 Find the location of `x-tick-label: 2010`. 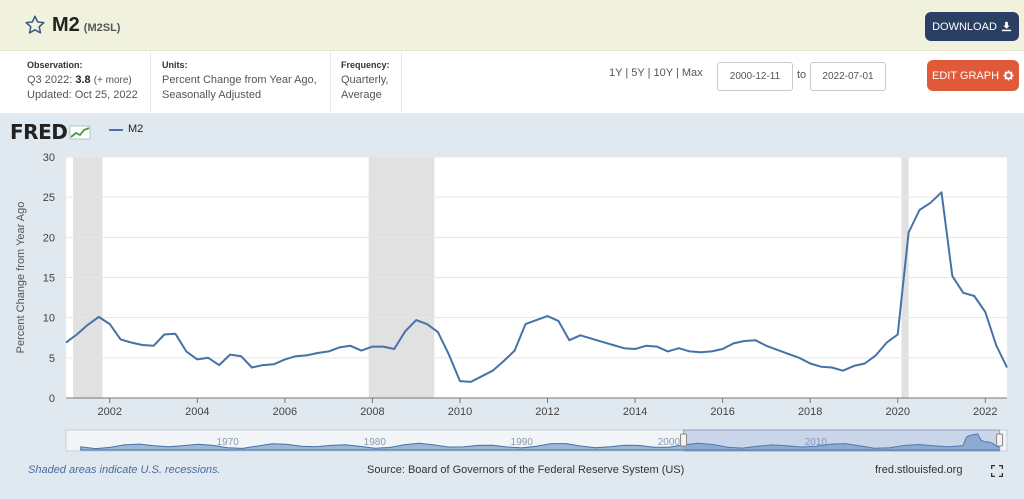

x-tick-label: 2010 is located at coordinates (460, 412).